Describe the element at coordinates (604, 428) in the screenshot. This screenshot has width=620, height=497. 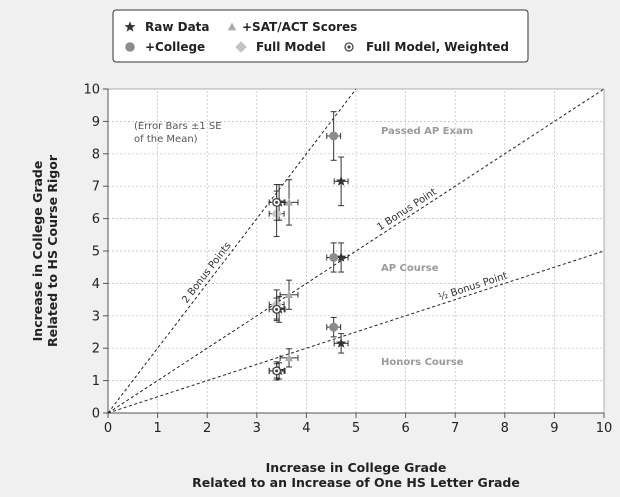
I see `x-tick-label-10: 10` at that location.